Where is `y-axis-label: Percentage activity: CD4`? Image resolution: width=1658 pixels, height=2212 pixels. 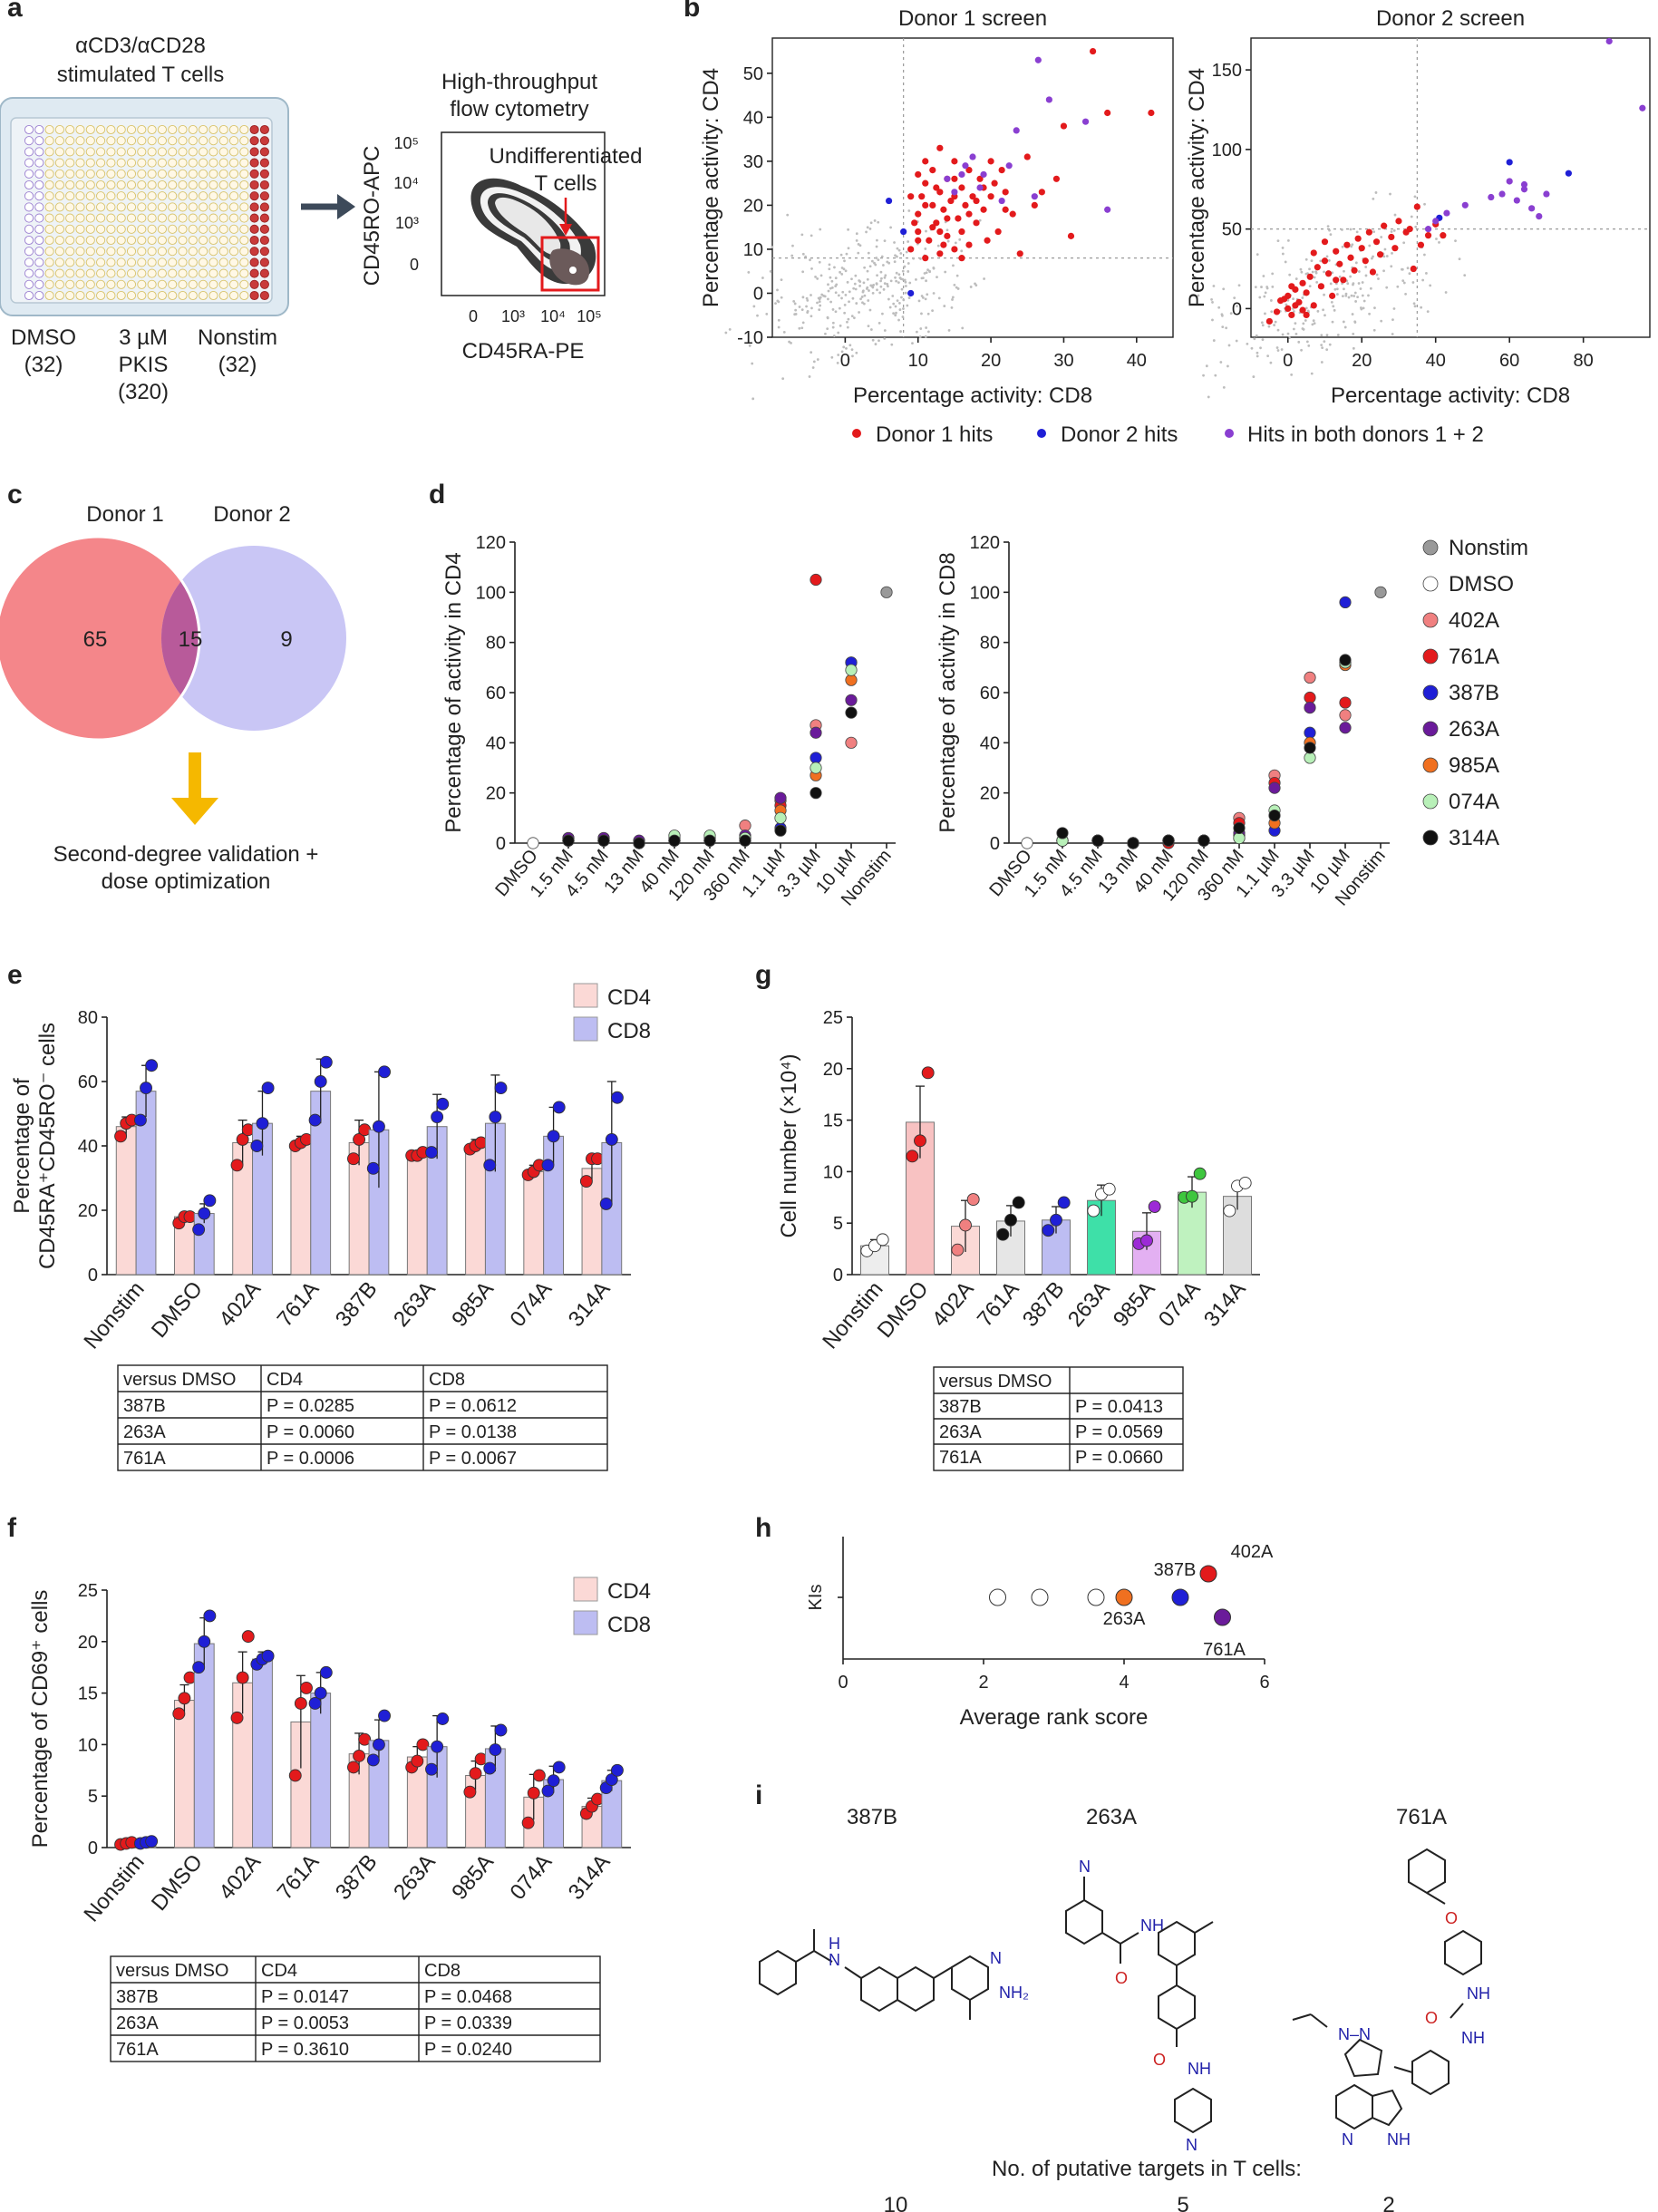
y-axis-label: Percentage activity: CD4 is located at coordinates (1197, 187).